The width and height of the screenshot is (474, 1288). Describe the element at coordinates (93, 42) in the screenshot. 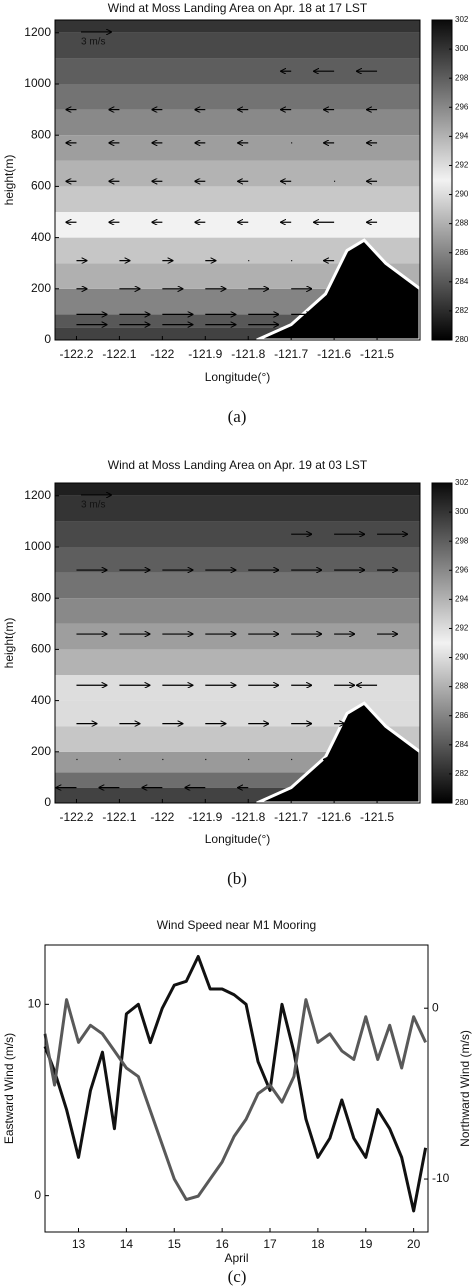

I see `scale-label: 3 m/s` at that location.